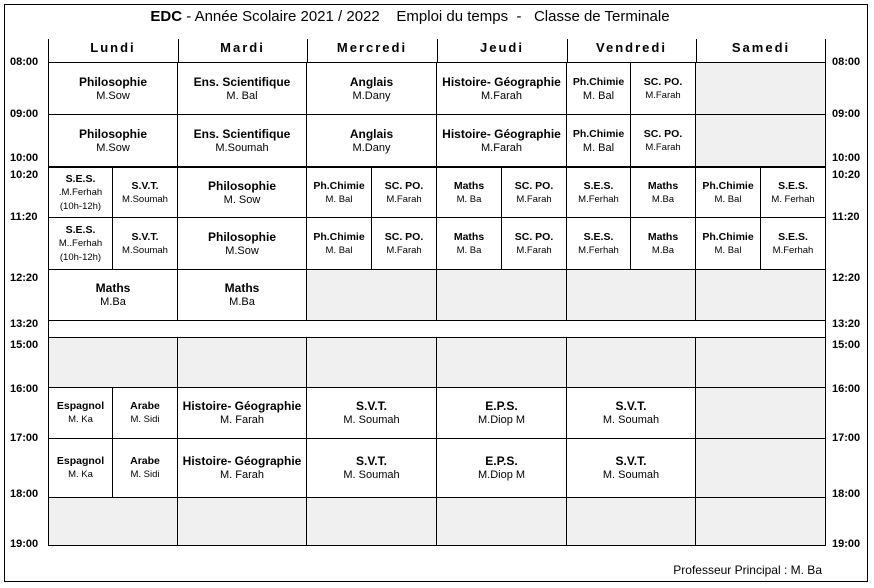 The image size is (874, 588). What do you see at coordinates (761, 47) in the screenshot?
I see `day-header-samedi: Samedi` at bounding box center [761, 47].